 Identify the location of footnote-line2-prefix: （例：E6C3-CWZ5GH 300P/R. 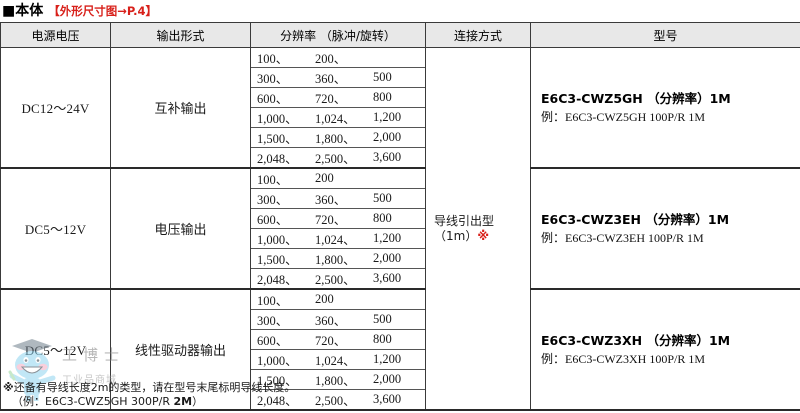
(93, 401).